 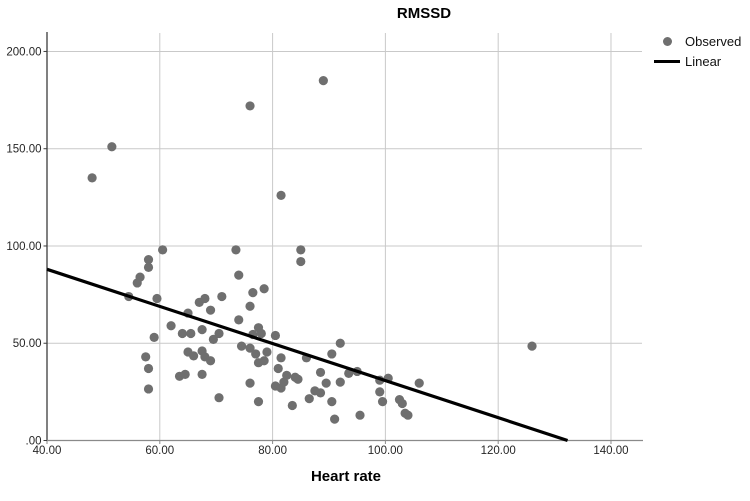 I want to click on linear-line-icon, so click(x=667, y=61).